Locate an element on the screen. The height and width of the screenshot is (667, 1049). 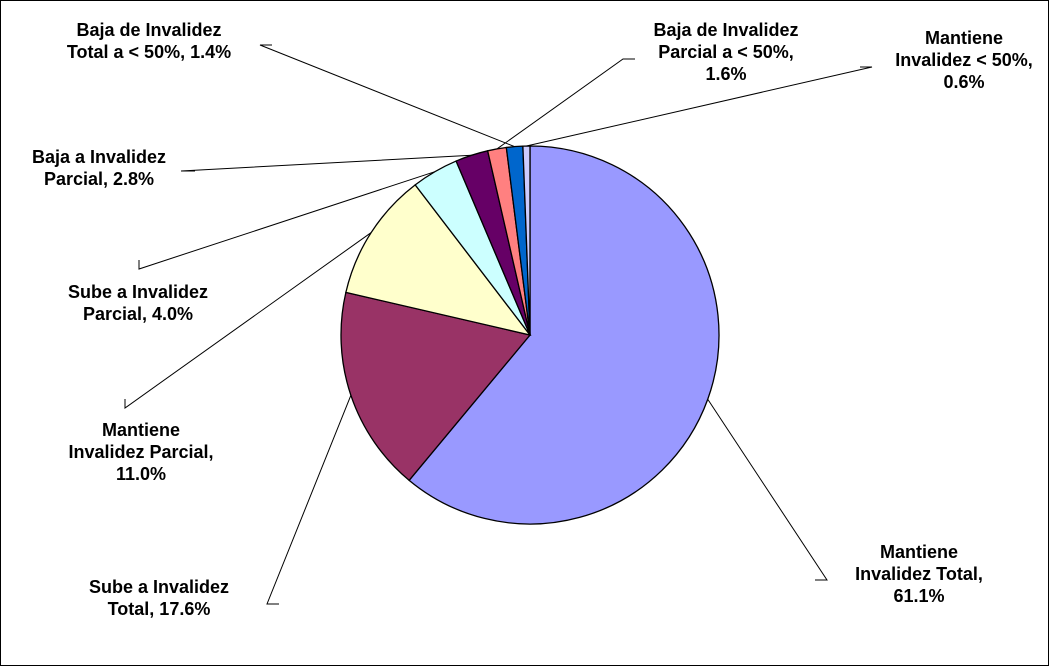
slice-label-line: Total a < 50%, 1.4% is located at coordinates (149, 52).